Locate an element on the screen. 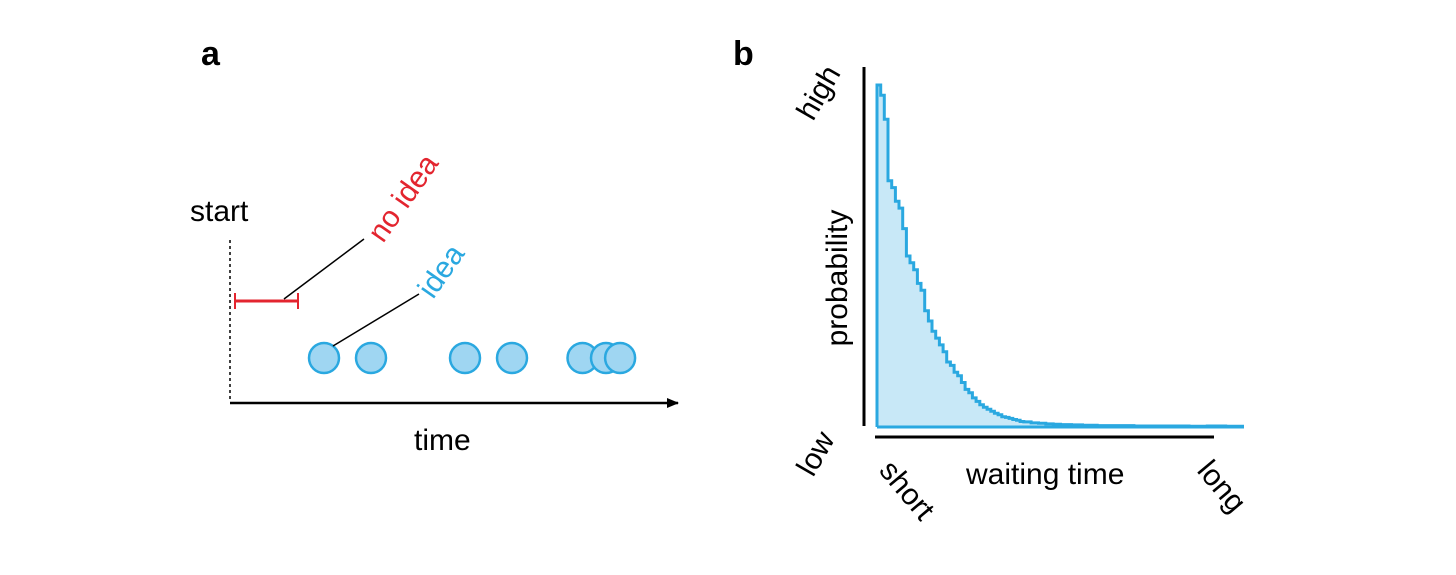 This screenshot has width=1456, height=575. panel-b-label: b is located at coordinates (743, 54).